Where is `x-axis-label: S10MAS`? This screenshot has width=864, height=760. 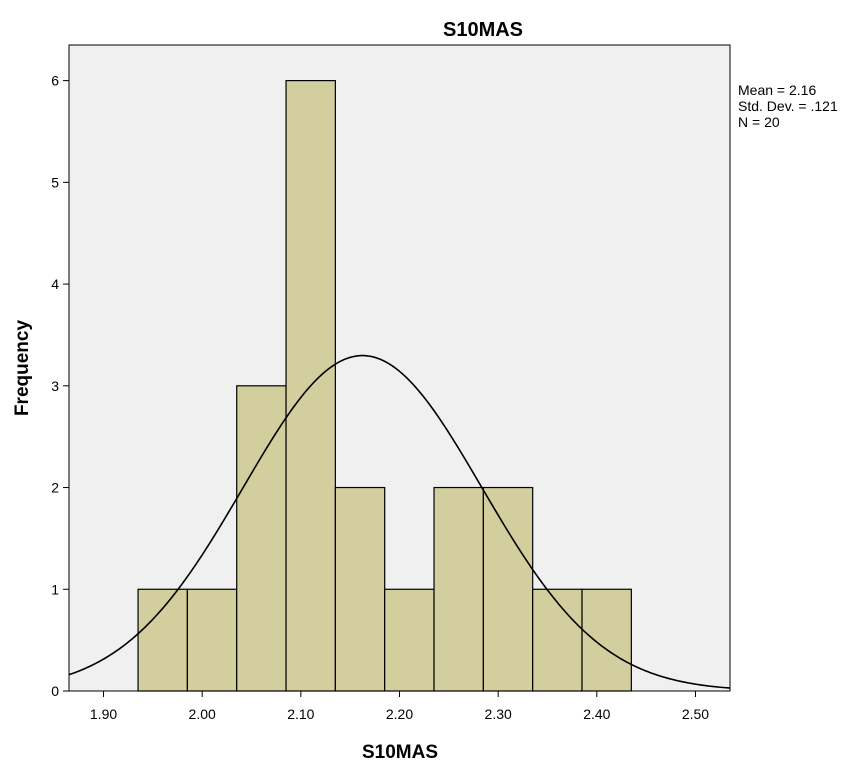
x-axis-label: S10MAS is located at coordinates (400, 751).